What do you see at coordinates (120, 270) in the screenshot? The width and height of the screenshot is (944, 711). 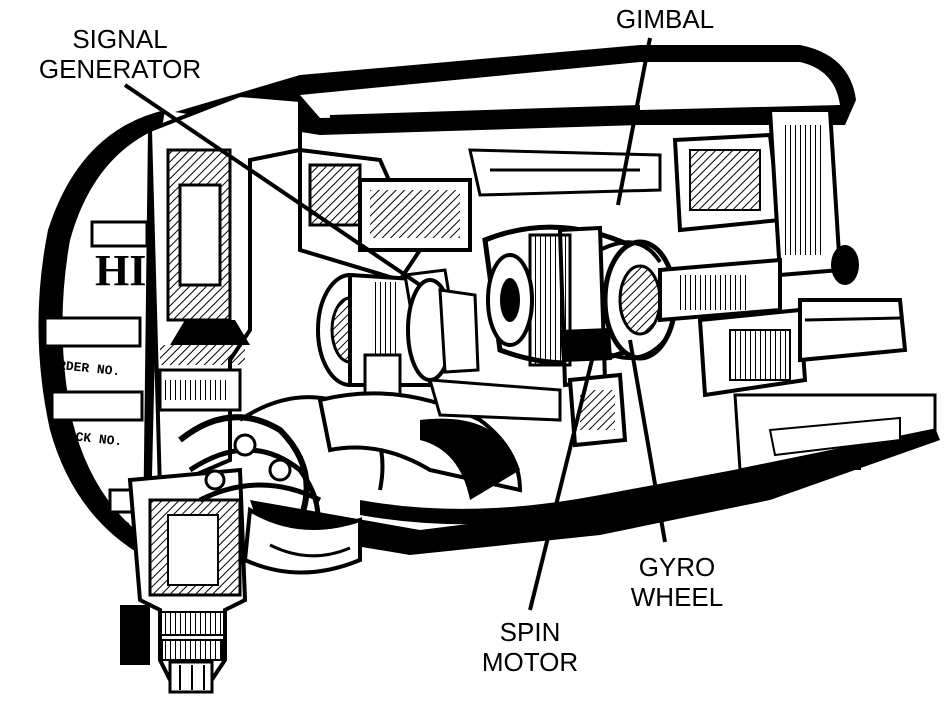 I see `nameplate-brand: HI` at bounding box center [120, 270].